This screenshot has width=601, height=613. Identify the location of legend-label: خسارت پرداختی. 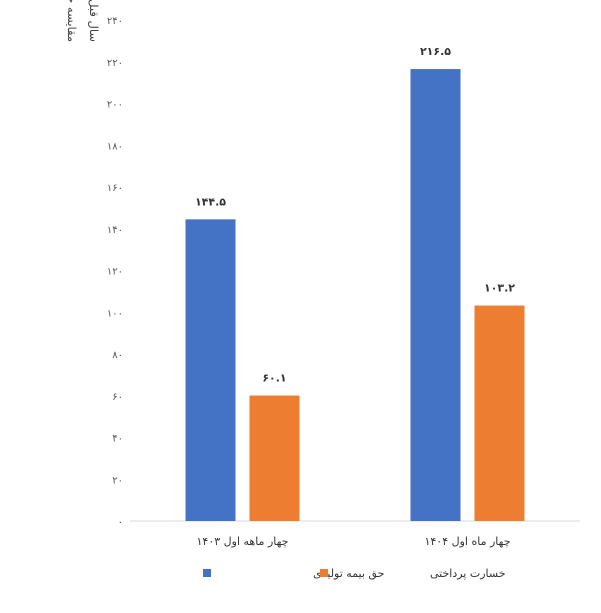
(468, 573).